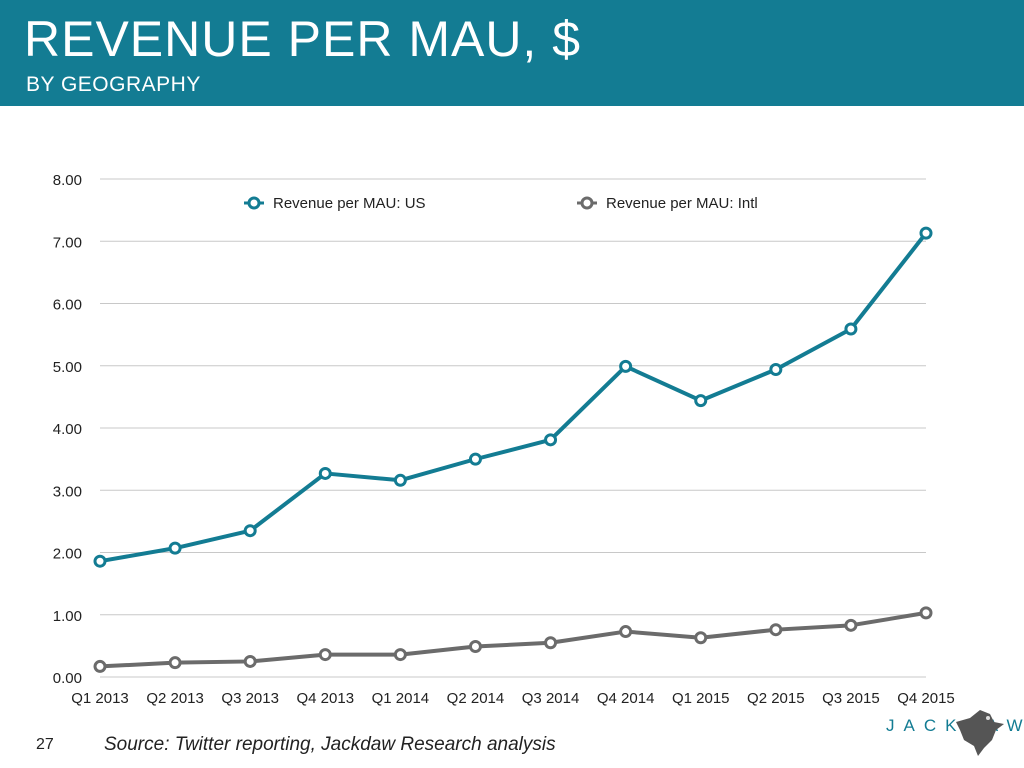  I want to click on x-tick-label: Q4 2015, so click(926, 698).